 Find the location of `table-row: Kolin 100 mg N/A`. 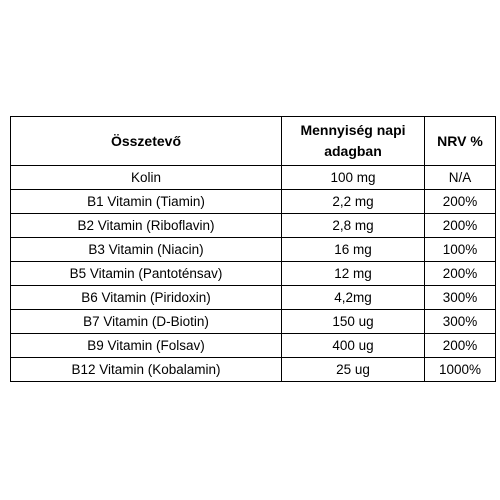

table-row: Kolin 100 mg N/A is located at coordinates (253, 177).